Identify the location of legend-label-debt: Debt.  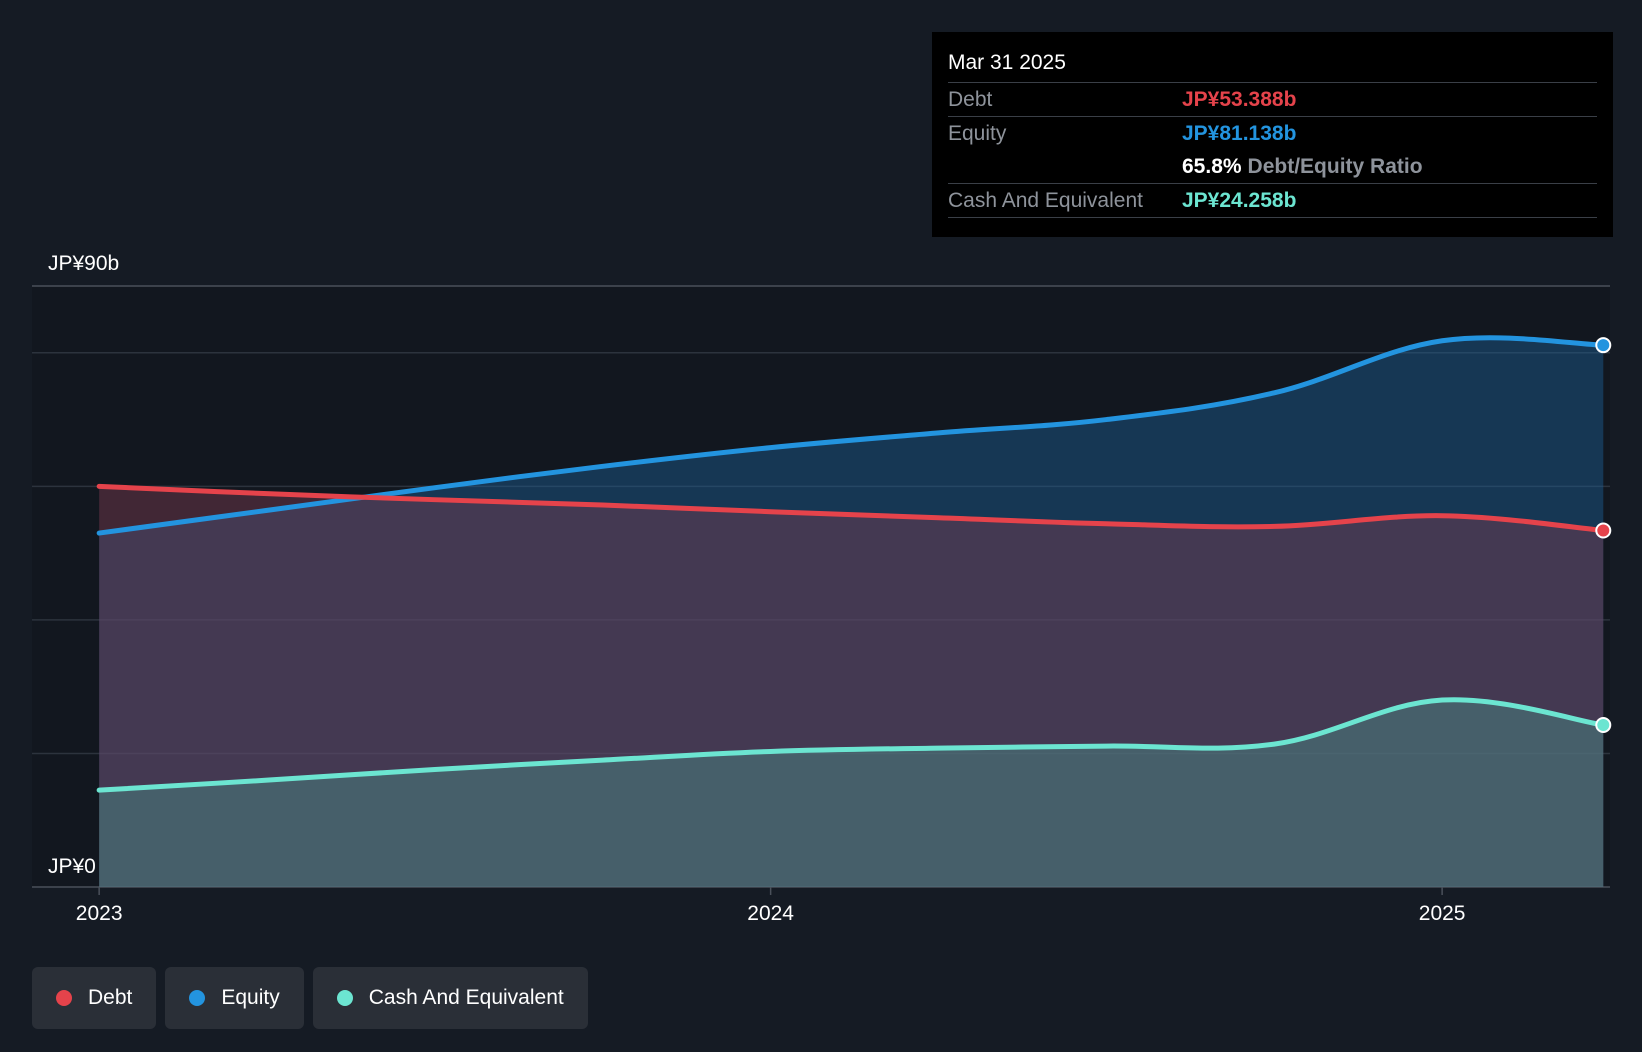
(110, 997).